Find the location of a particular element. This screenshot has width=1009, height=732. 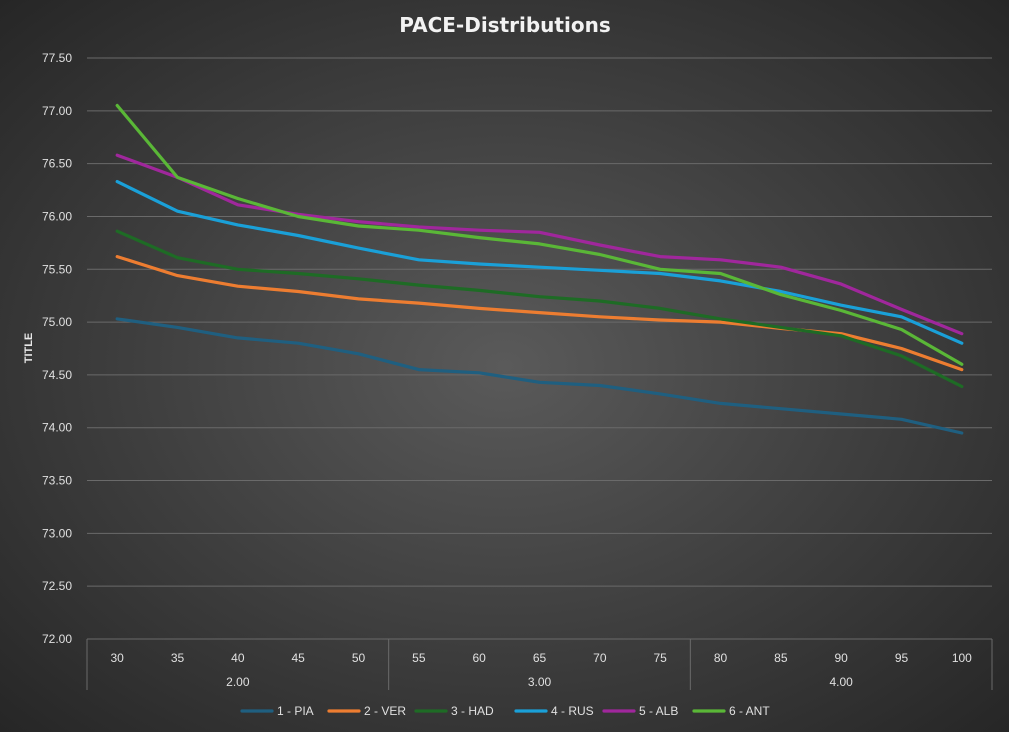

x-tick-label: 100 is located at coordinates (962, 658).